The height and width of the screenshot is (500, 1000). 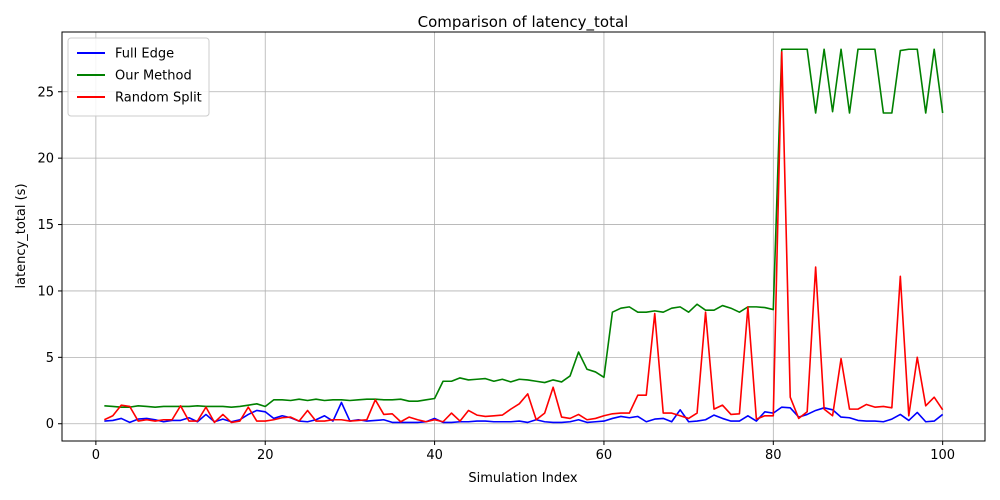 I want to click on x-tick-label: 80, so click(x=773, y=455).